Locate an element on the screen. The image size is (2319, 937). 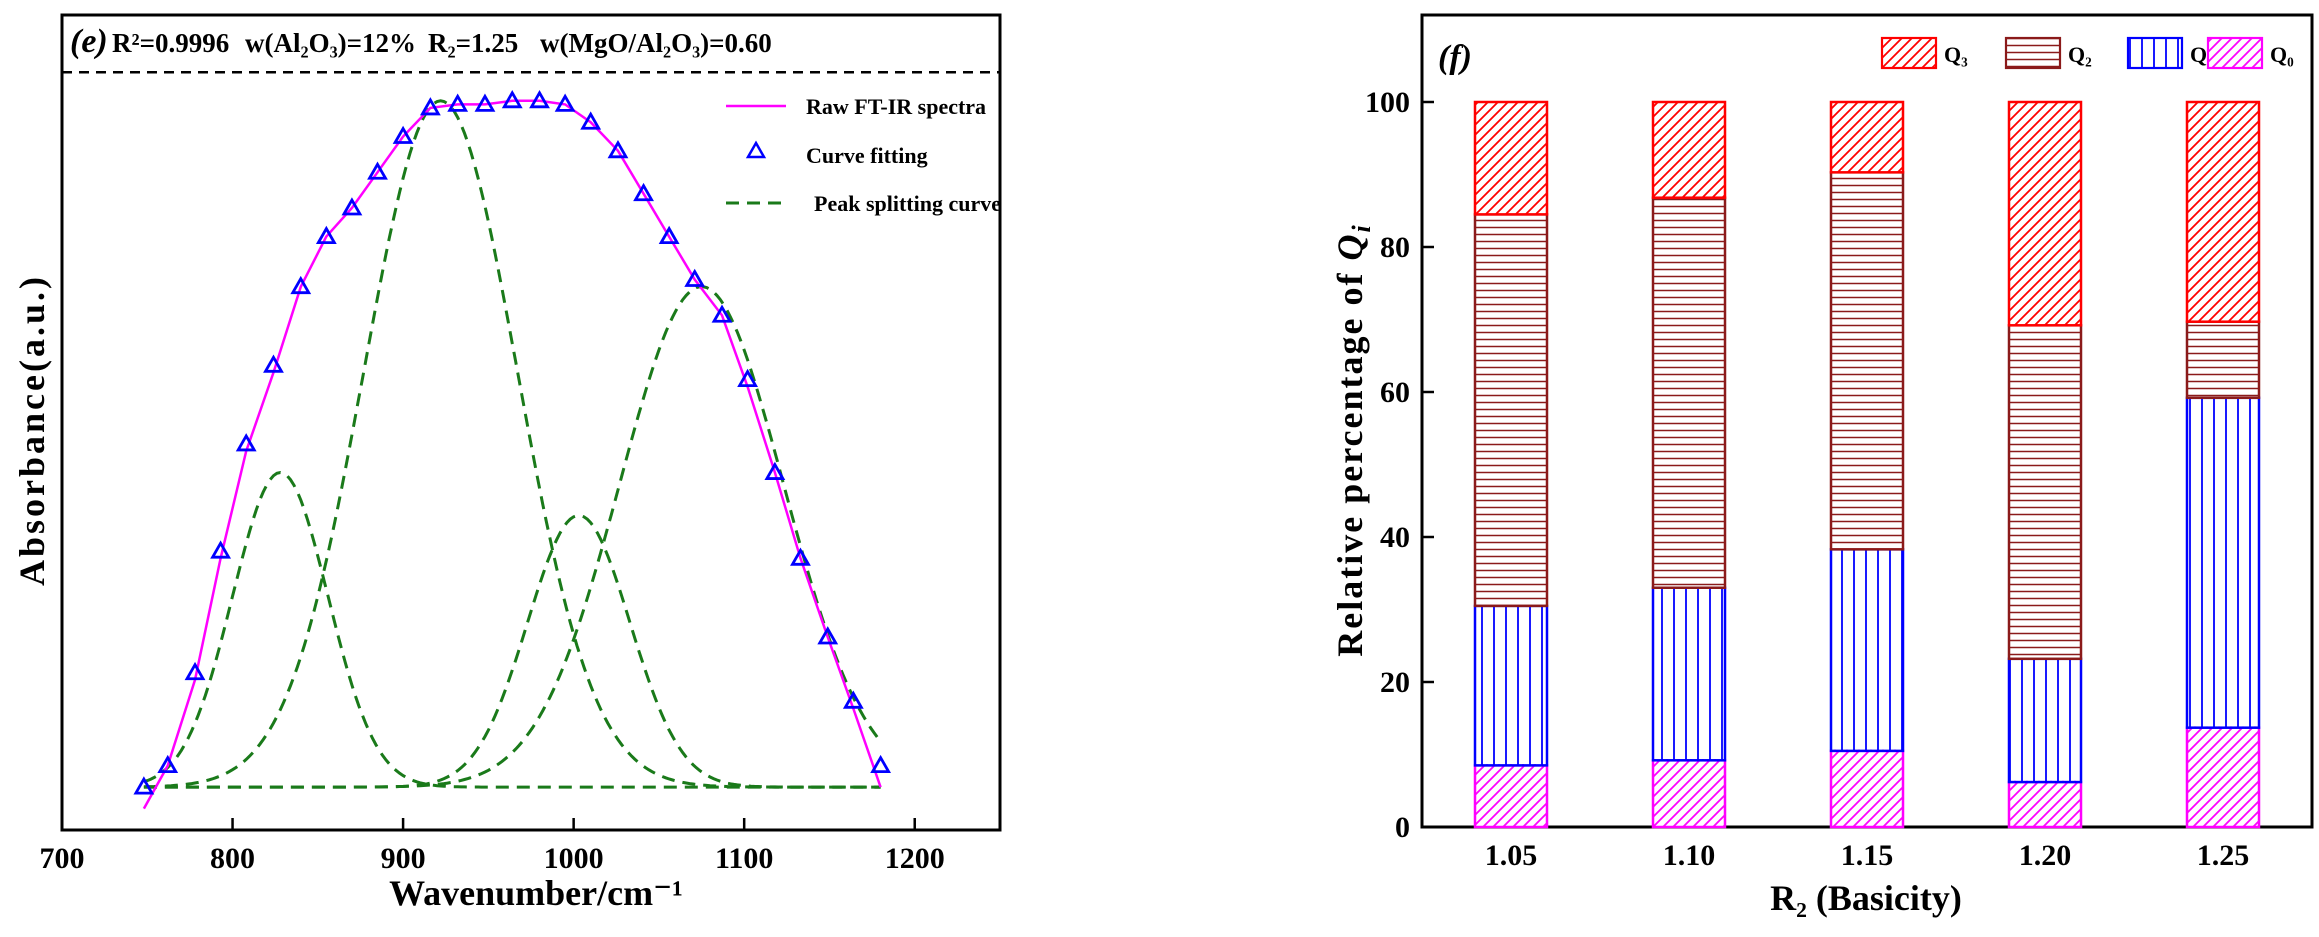
qi-legend-swatch-q2 is located at coordinates (2033, 53).